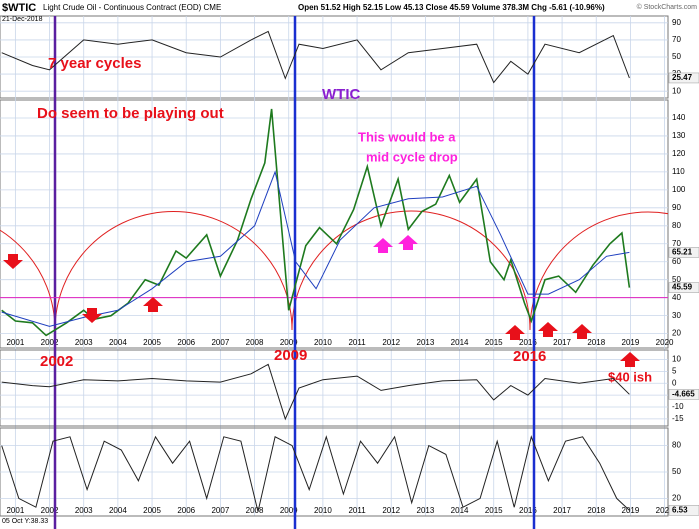  Describe the element at coordinates (323, 342) in the screenshot. I see `x-tick-label: 2010` at that location.